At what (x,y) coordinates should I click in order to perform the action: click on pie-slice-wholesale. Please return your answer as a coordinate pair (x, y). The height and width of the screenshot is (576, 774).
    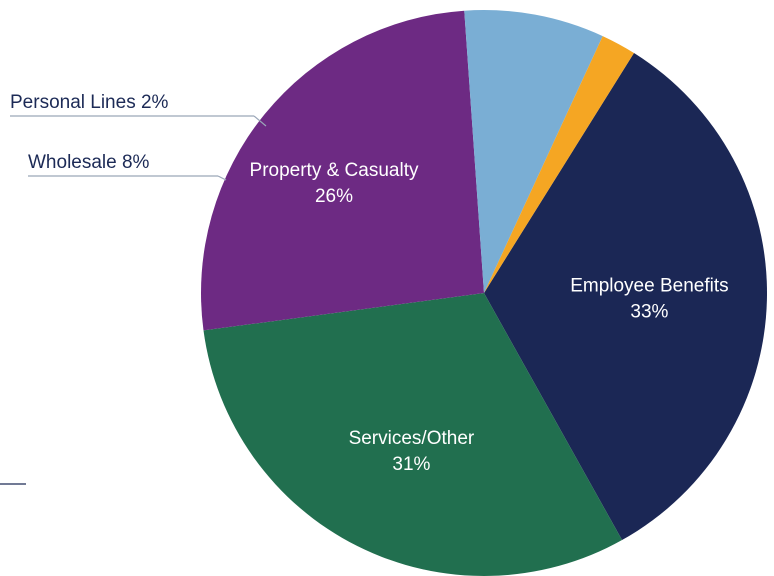
    Looking at the image, I should click on (533, 152).